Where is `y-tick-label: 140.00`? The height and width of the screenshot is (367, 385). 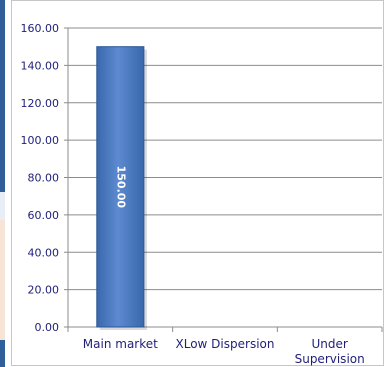
y-tick-label: 140.00 is located at coordinates (40, 65).